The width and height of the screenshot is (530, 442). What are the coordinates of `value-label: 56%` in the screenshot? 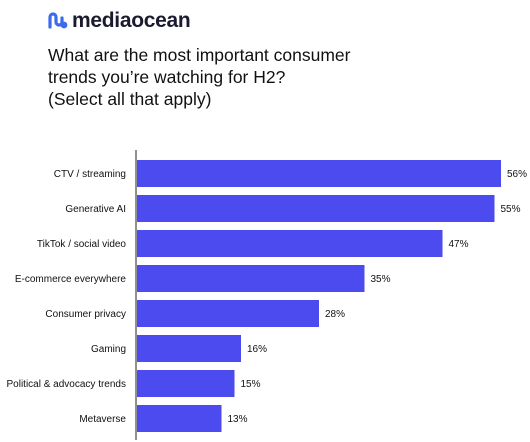 It's located at (517, 174).